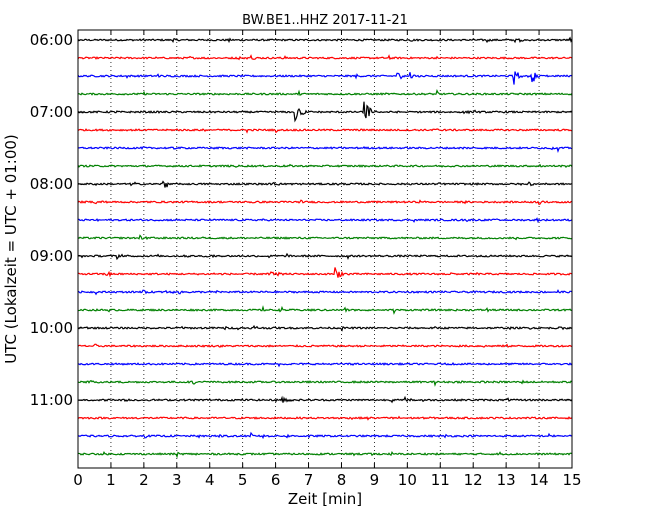 This screenshot has width=650, height=520. I want to click on y-tick-label: 11:00, so click(51, 400).